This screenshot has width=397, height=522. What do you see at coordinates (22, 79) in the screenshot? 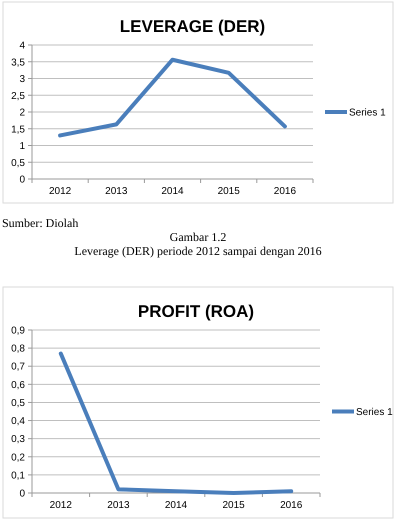
I see `y-tick-label: 3` at bounding box center [22, 79].